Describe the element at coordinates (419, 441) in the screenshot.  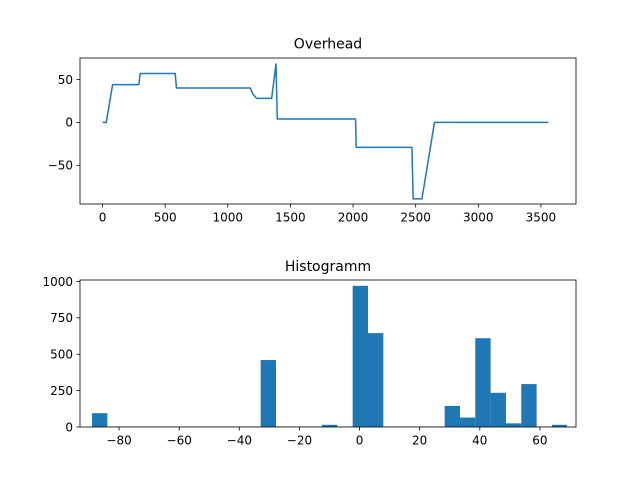
I see `histogram-x-tick-label: 20` at that location.